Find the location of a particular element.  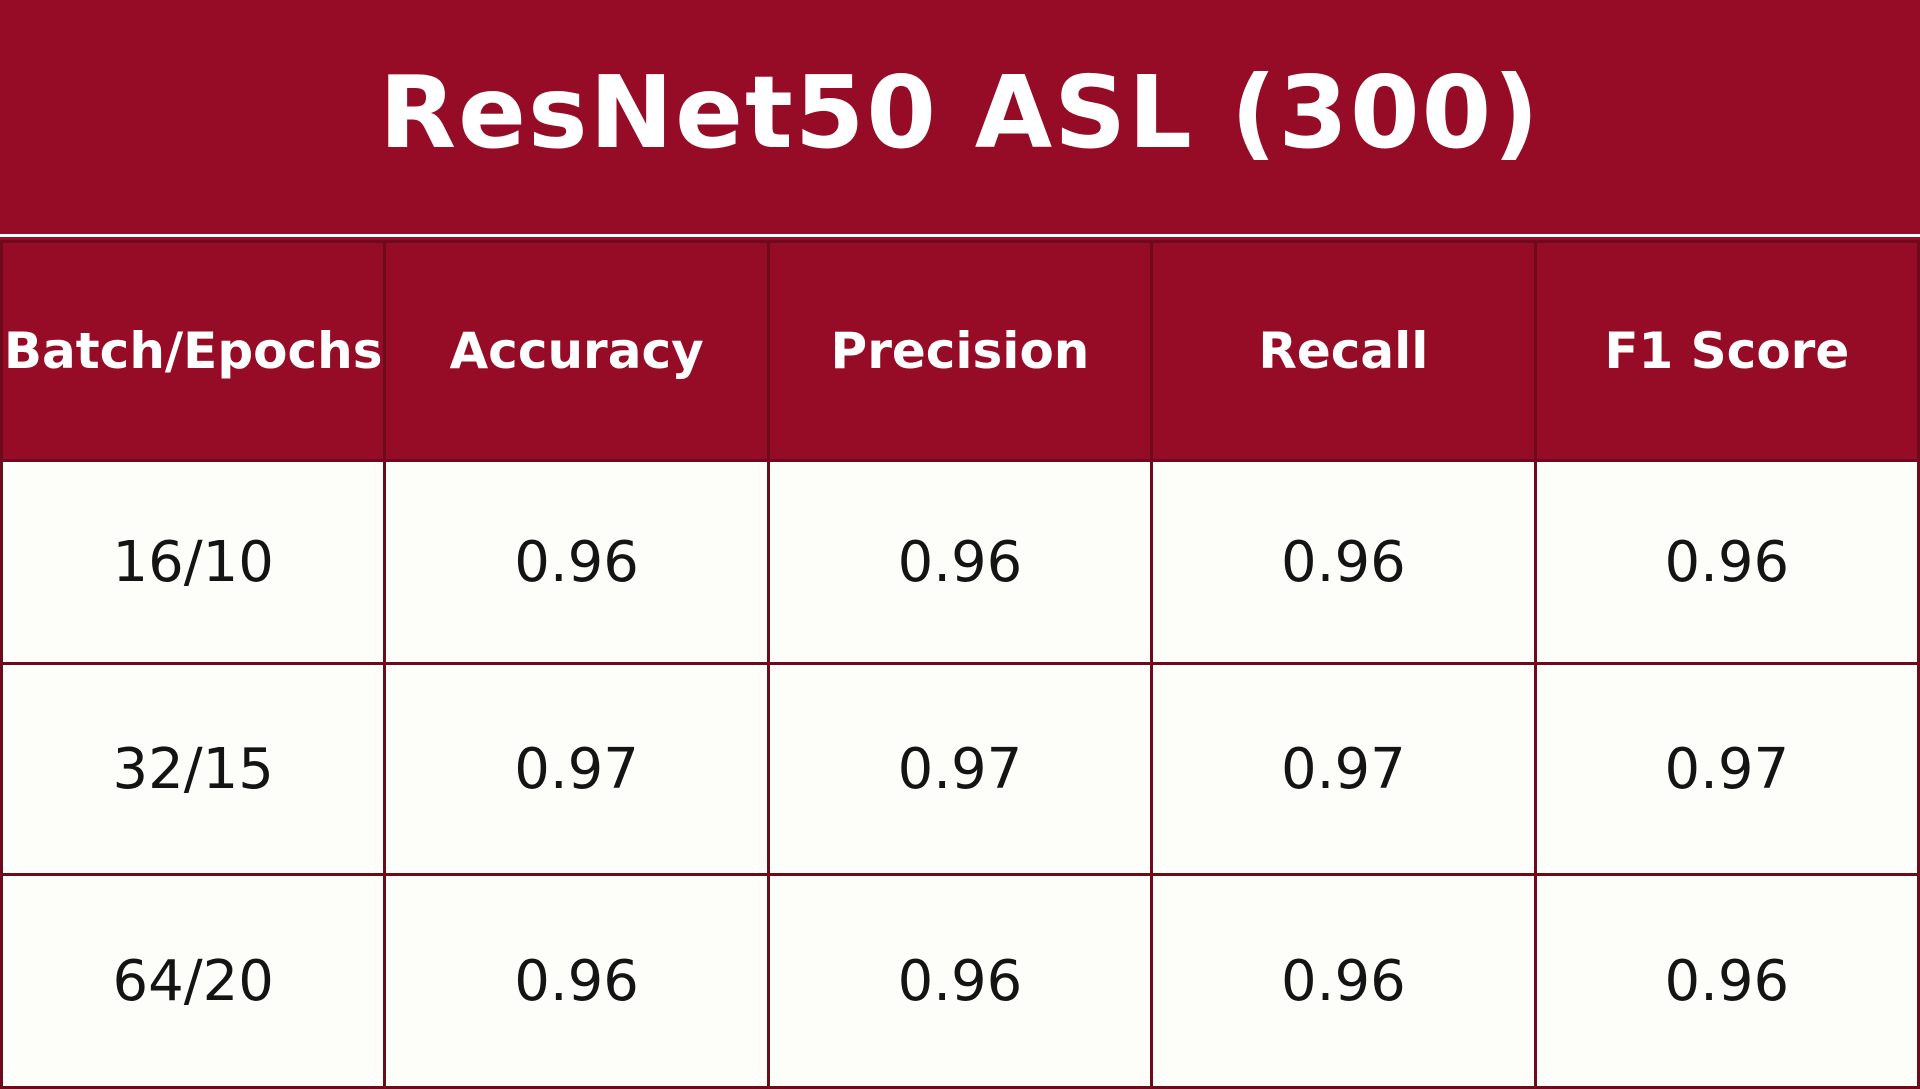

cell-precision: 0.97 is located at coordinates (960, 769).